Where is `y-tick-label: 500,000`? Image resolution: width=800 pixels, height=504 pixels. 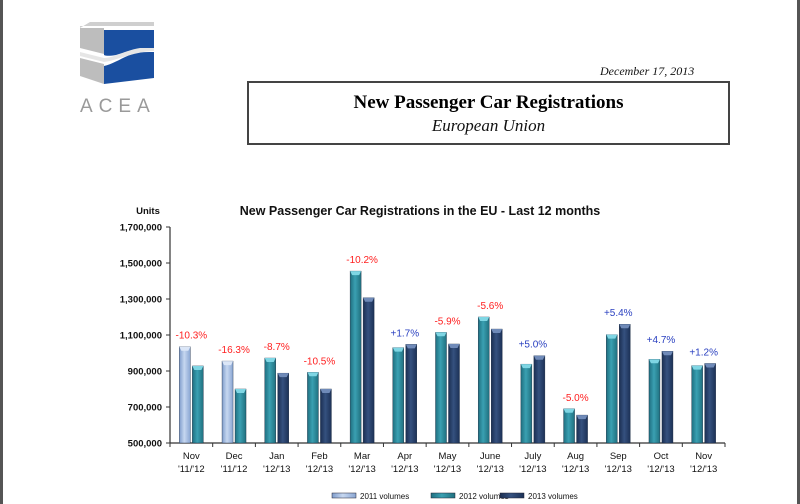 y-tick-label: 500,000 is located at coordinates (145, 444).